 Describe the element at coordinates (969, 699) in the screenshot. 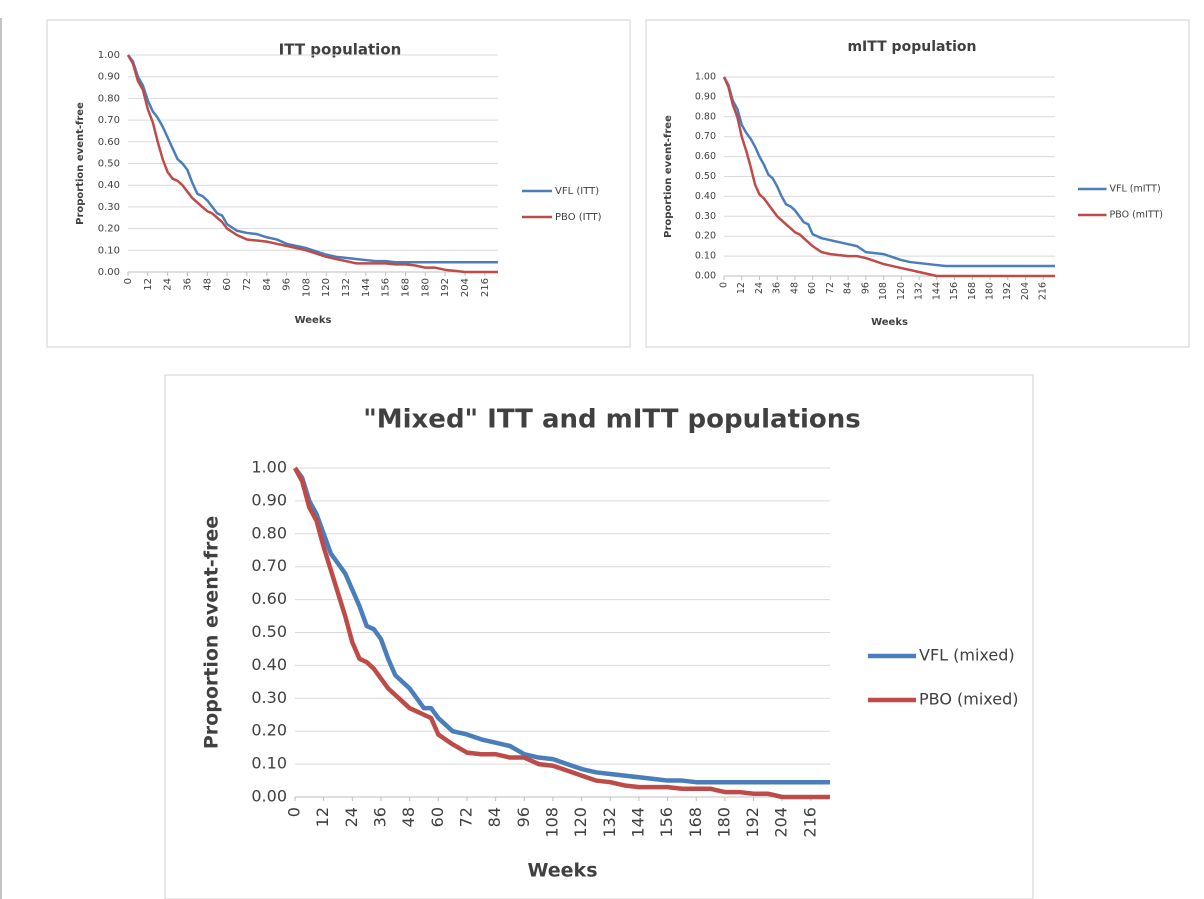

I see `legend-label: PBO (mixed)` at that location.